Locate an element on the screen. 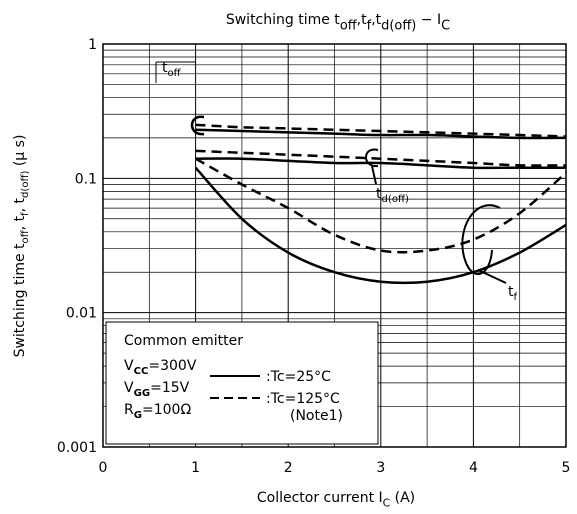  legend-condition: VGG=15V is located at coordinates (157, 389).